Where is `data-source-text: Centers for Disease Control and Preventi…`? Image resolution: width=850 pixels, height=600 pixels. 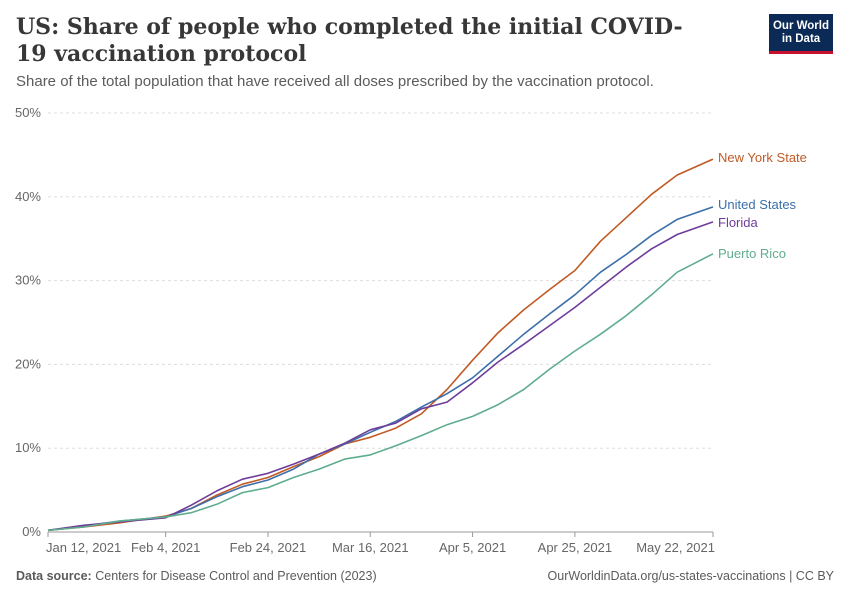
data-source-text: Centers for Disease Control and Preventi… is located at coordinates (236, 576).